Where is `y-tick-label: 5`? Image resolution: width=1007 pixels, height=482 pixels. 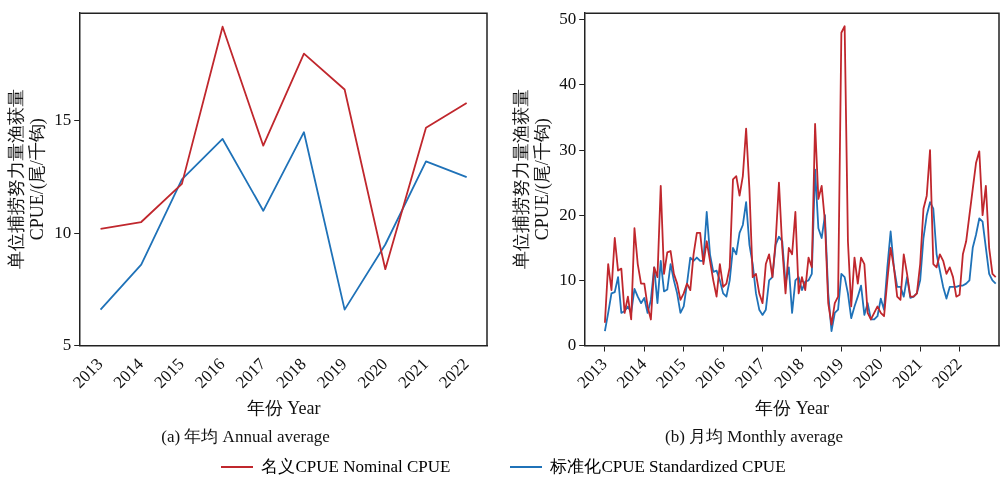 y-tick-label: 5 is located at coordinates (67, 344).